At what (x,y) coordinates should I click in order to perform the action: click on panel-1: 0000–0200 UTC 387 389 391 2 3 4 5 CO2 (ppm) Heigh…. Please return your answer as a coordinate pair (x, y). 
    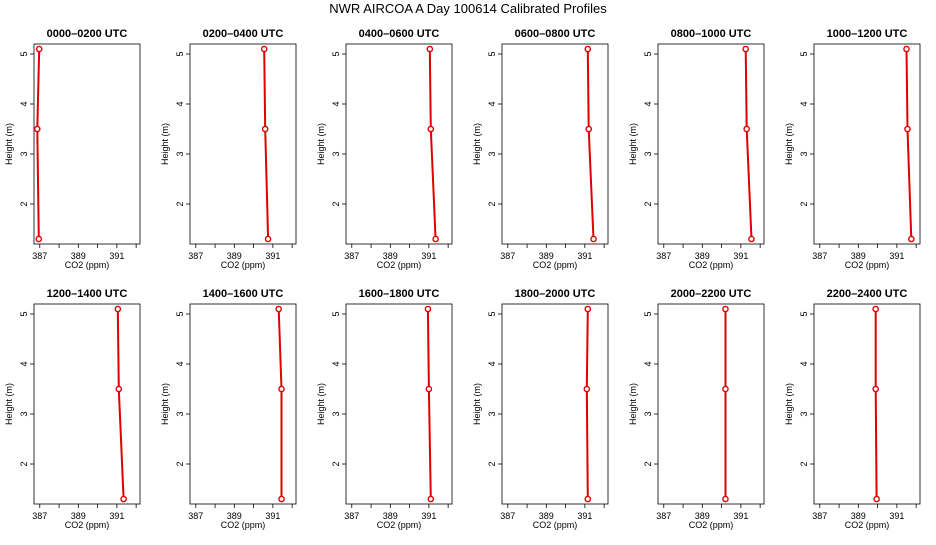
    Looking at the image, I should click on (72, 149).